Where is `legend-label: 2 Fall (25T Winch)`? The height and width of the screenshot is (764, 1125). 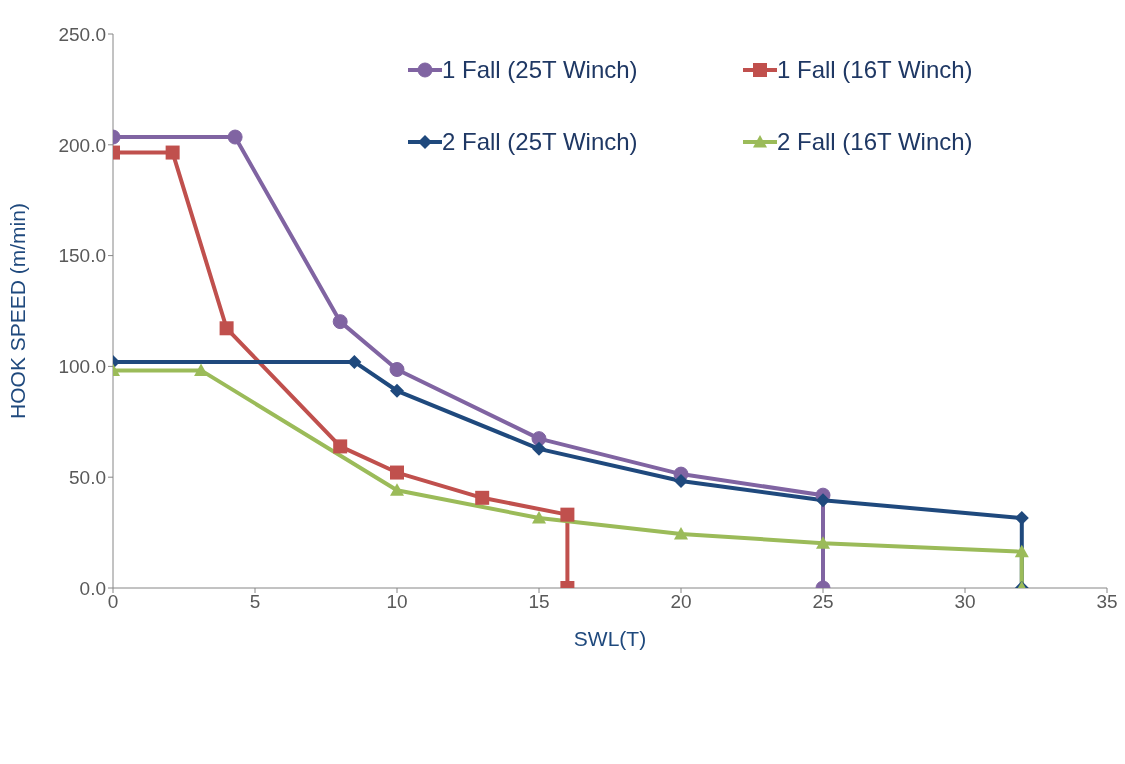
legend-label: 2 Fall (25T Winch) is located at coordinates (540, 142).